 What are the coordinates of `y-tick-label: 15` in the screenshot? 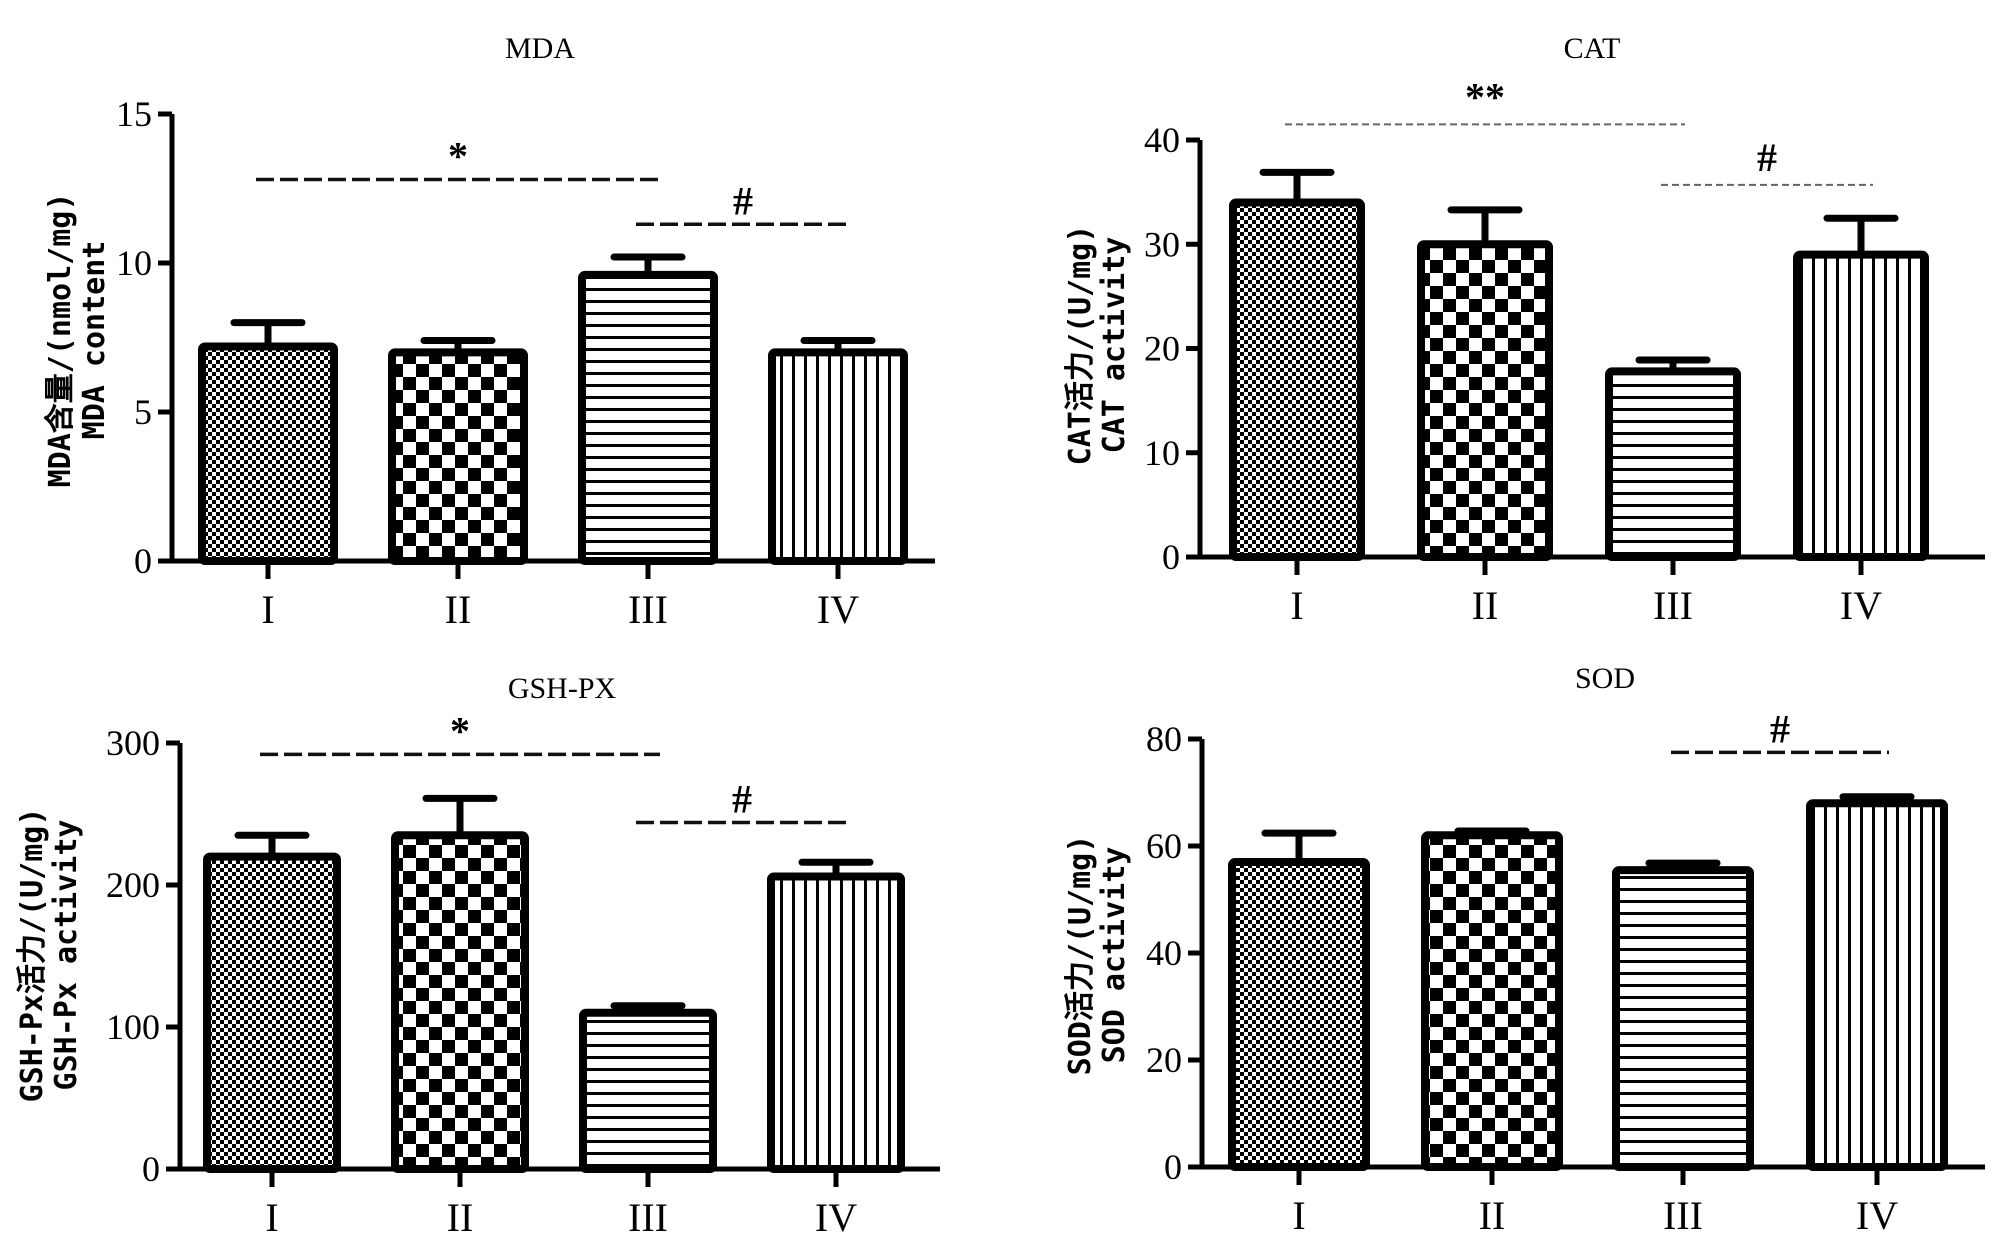 It's located at (134, 114).